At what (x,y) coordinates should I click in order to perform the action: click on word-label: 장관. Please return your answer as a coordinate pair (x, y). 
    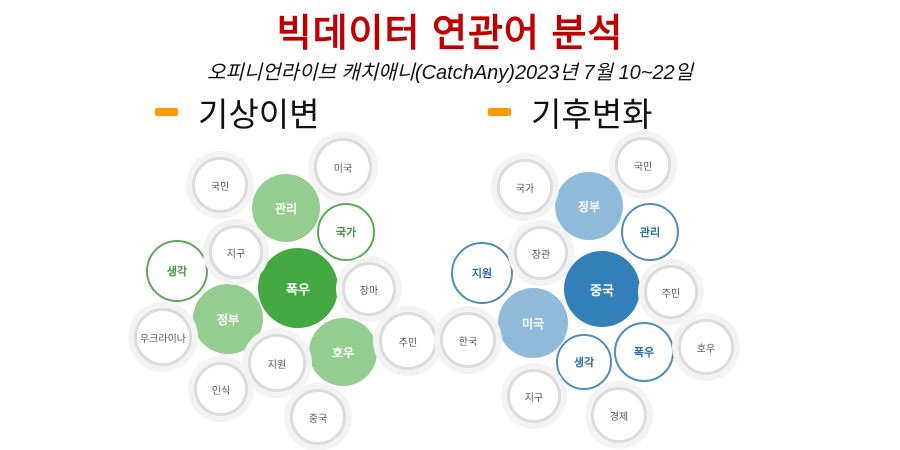
    Looking at the image, I should click on (541, 255).